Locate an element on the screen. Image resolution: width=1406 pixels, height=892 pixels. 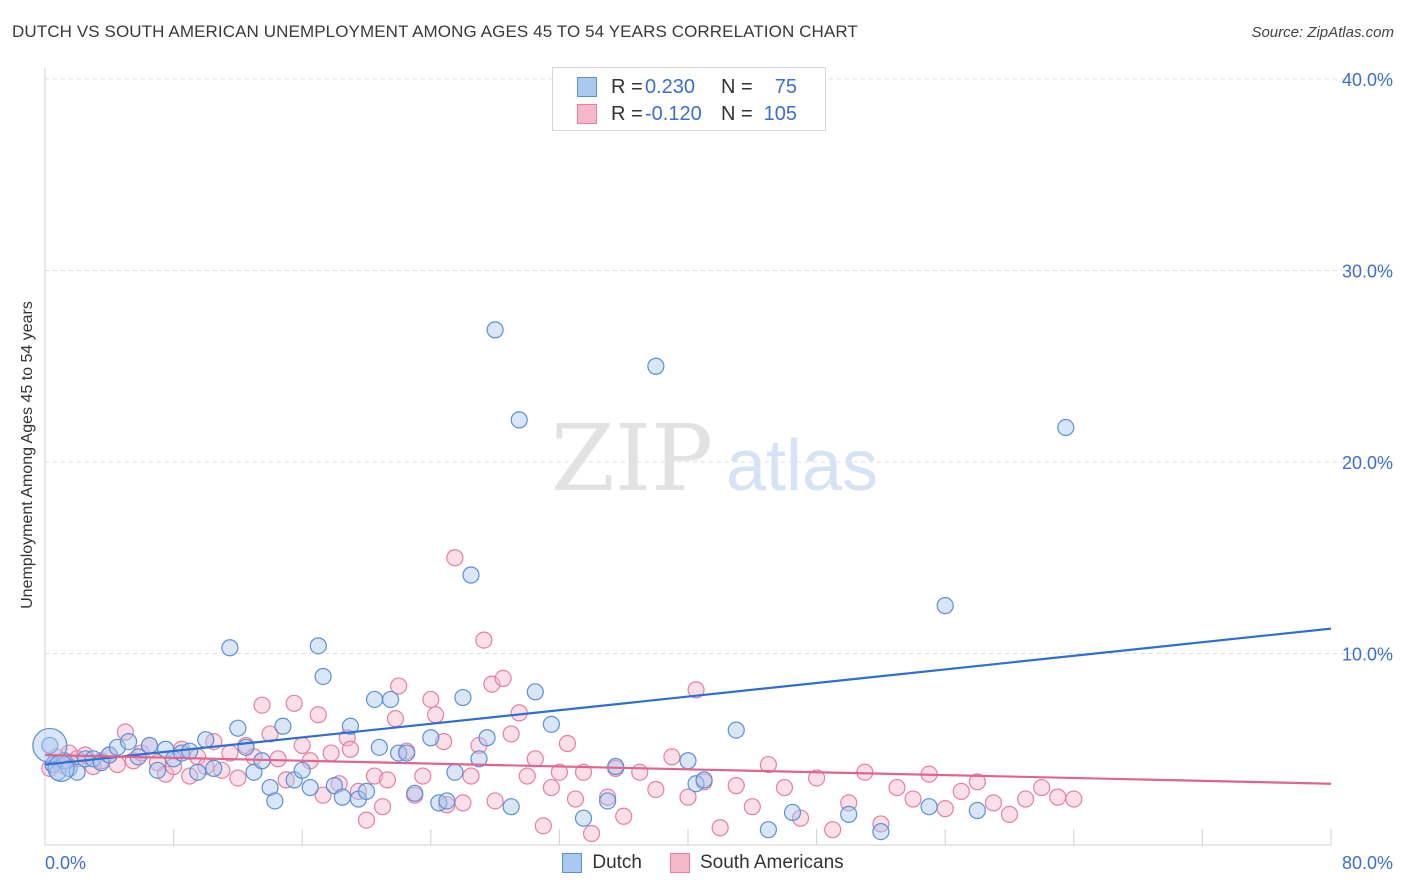
correlation-legend: R = 0.230 N = 75 R = -0.120 N = 105 is located at coordinates (689, 99).